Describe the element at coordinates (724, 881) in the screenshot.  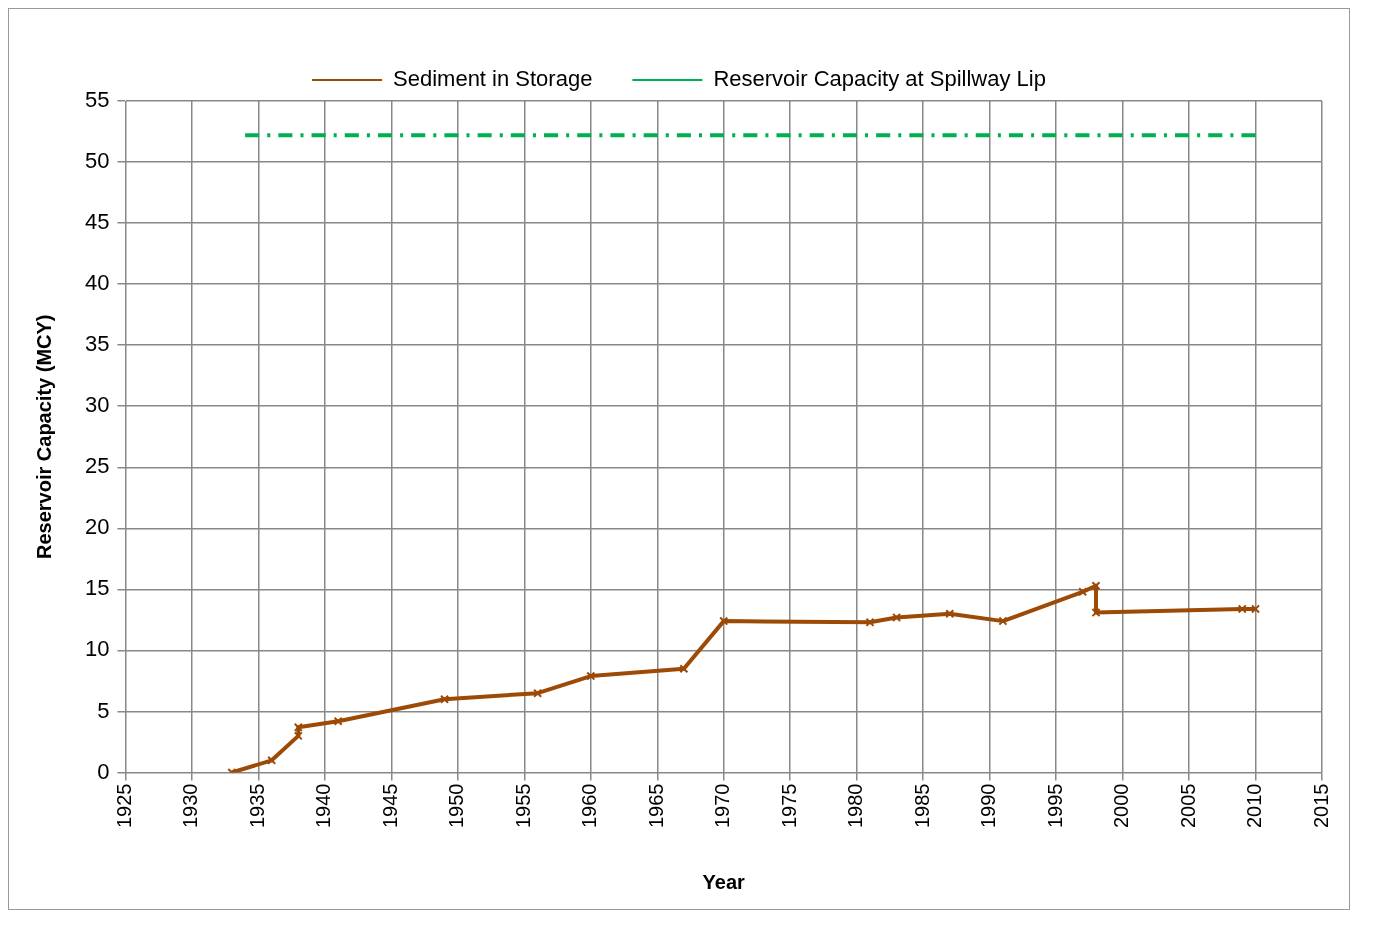
I see `x-axis-title: Year` at that location.